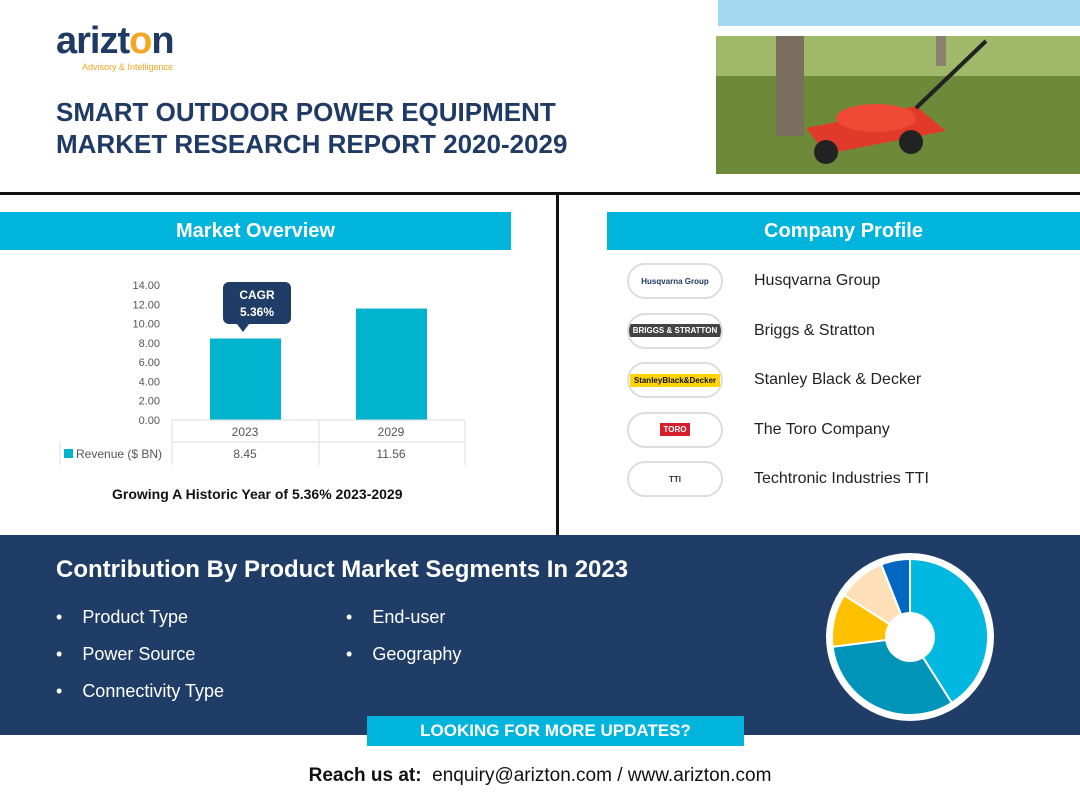 This screenshot has height=803, width=1080. I want to click on legend-label: Revenue ($ BN), so click(119, 454).